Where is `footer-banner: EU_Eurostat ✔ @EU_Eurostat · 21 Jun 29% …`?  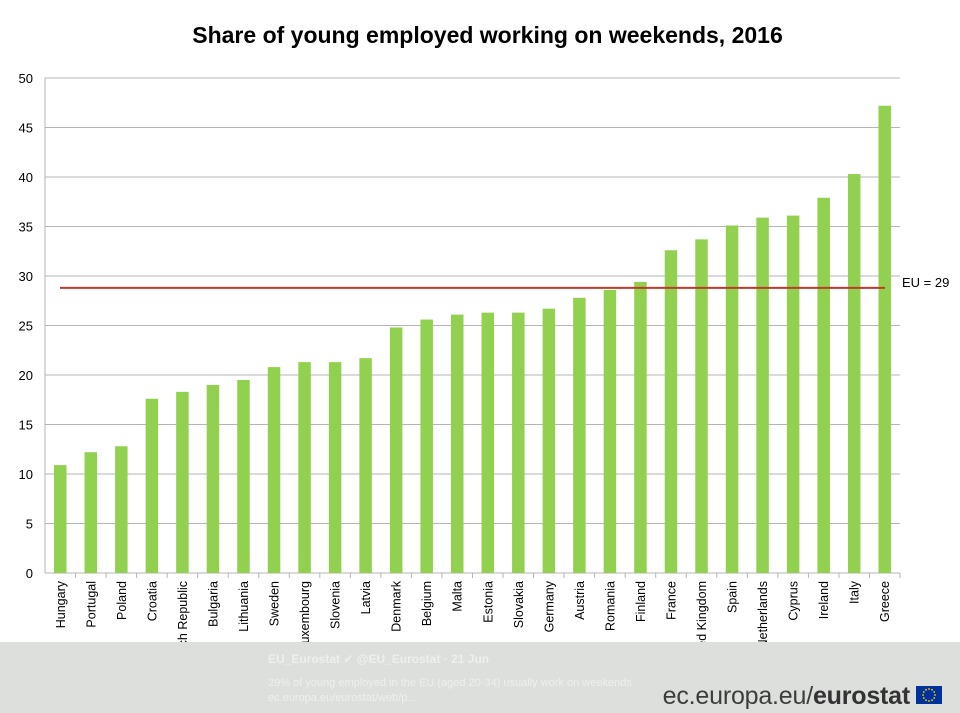
footer-banner: EU_Eurostat ✔ @EU_Eurostat · 21 Jun 29% … is located at coordinates (480, 677).